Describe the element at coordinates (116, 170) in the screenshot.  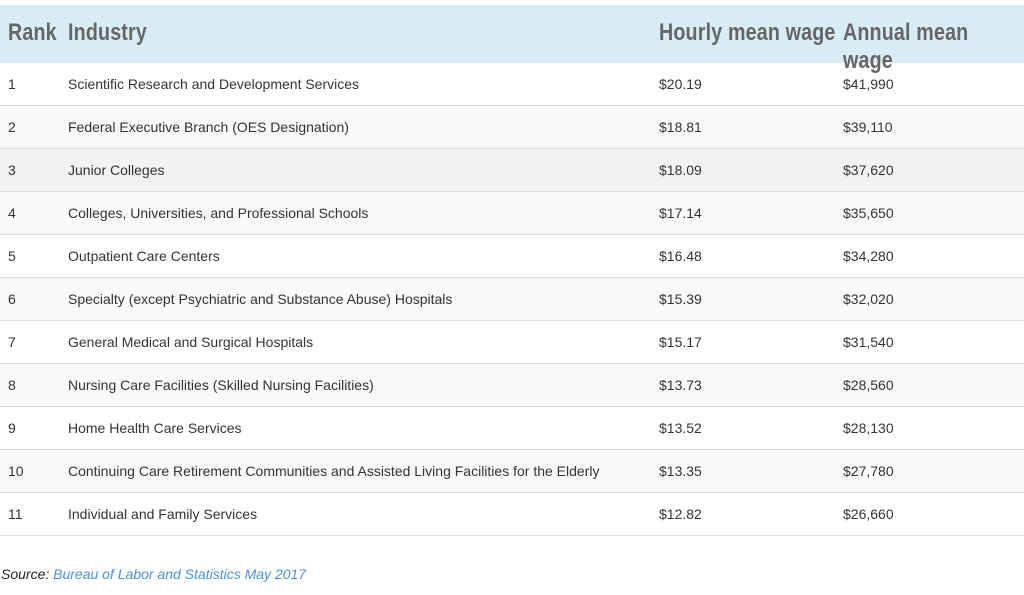
I see `cell-industry: Junior Colleges` at that location.